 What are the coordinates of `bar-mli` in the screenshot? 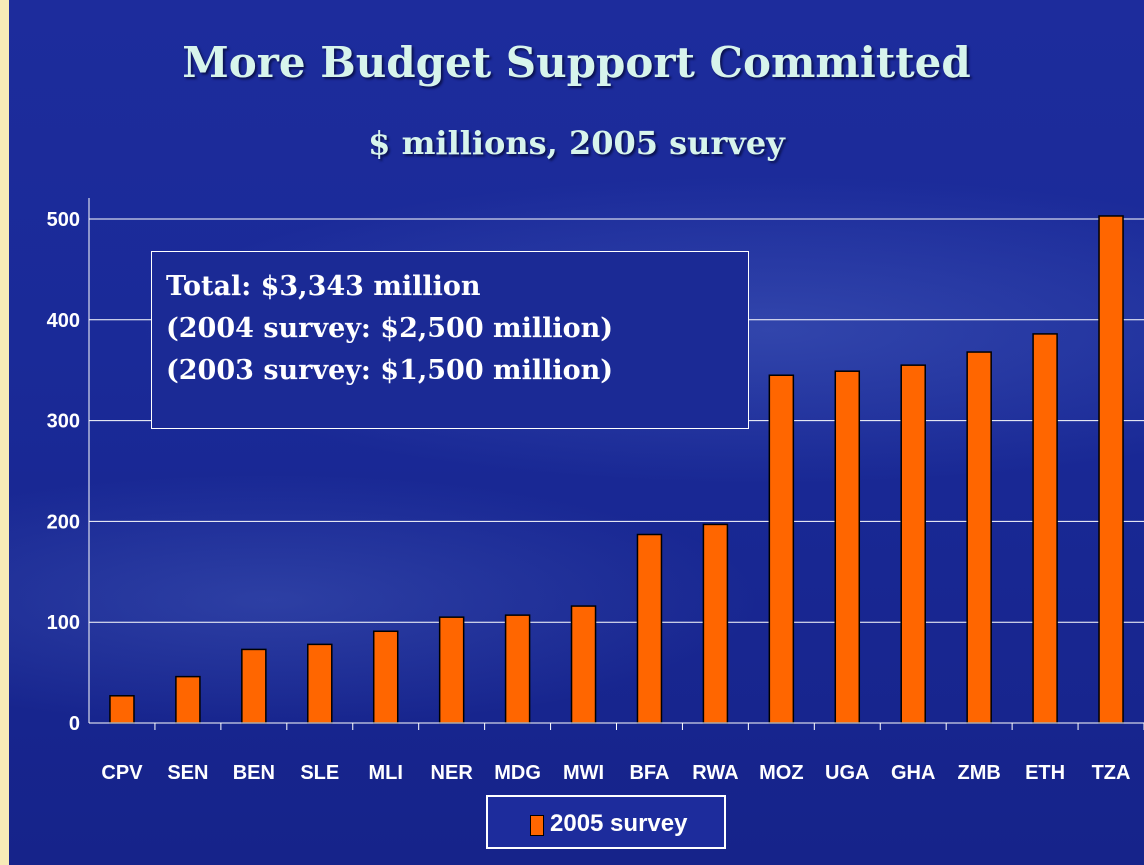 It's located at (385, 677).